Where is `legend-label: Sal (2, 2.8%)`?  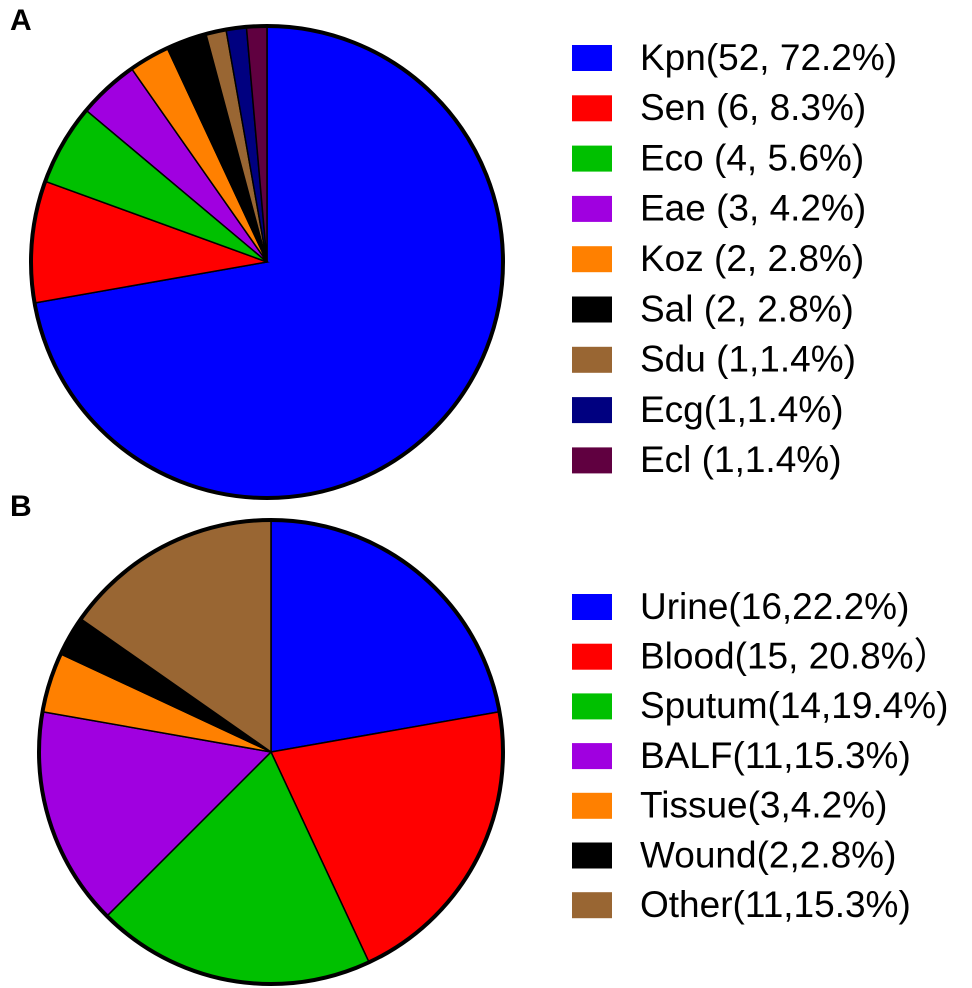
legend-label: Sal (2, 2.8%) is located at coordinates (747, 308).